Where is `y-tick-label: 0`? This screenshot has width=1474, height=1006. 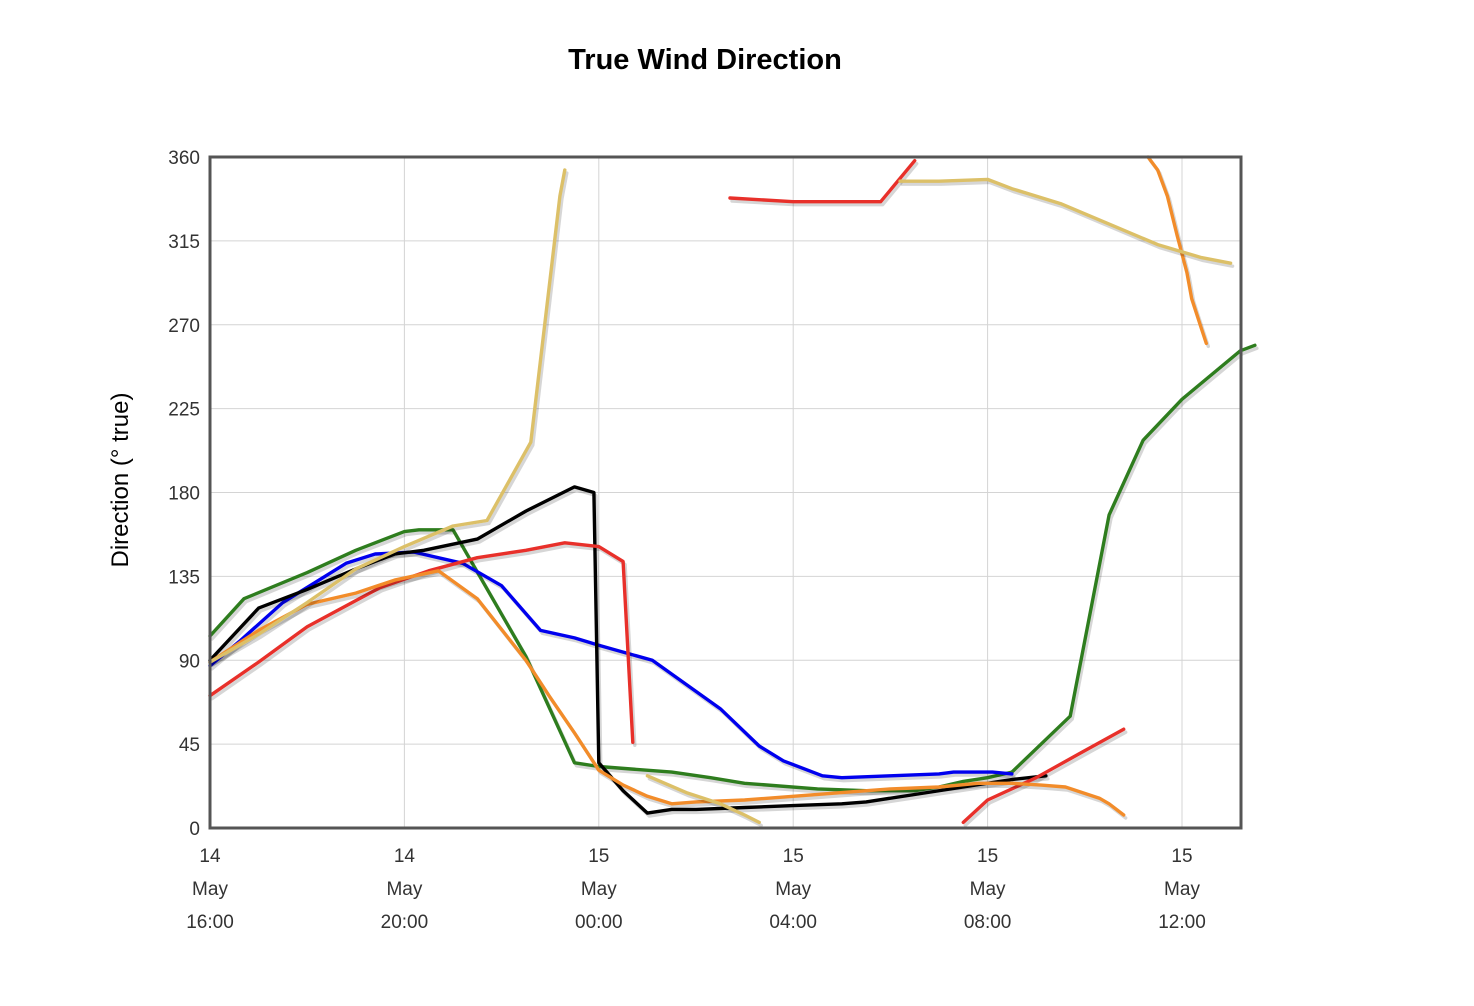
y-tick-label: 0 is located at coordinates (194, 829).